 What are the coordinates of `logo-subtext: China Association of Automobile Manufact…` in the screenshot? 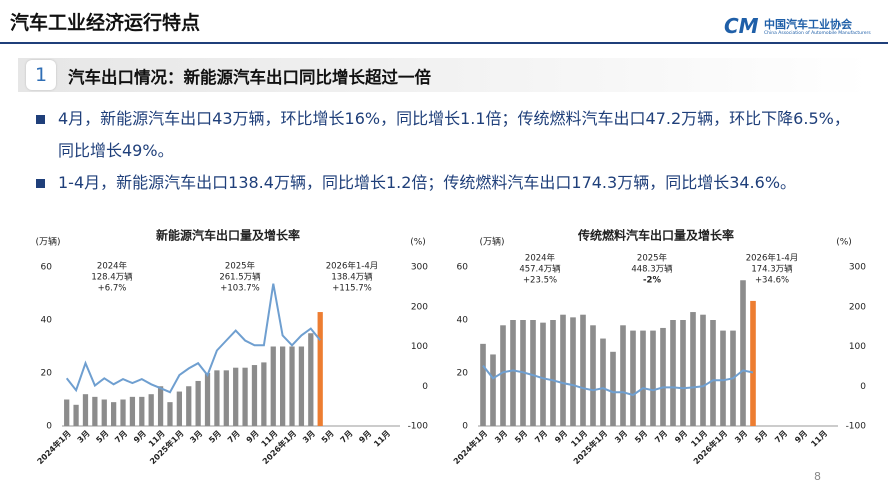 It's located at (817, 33).